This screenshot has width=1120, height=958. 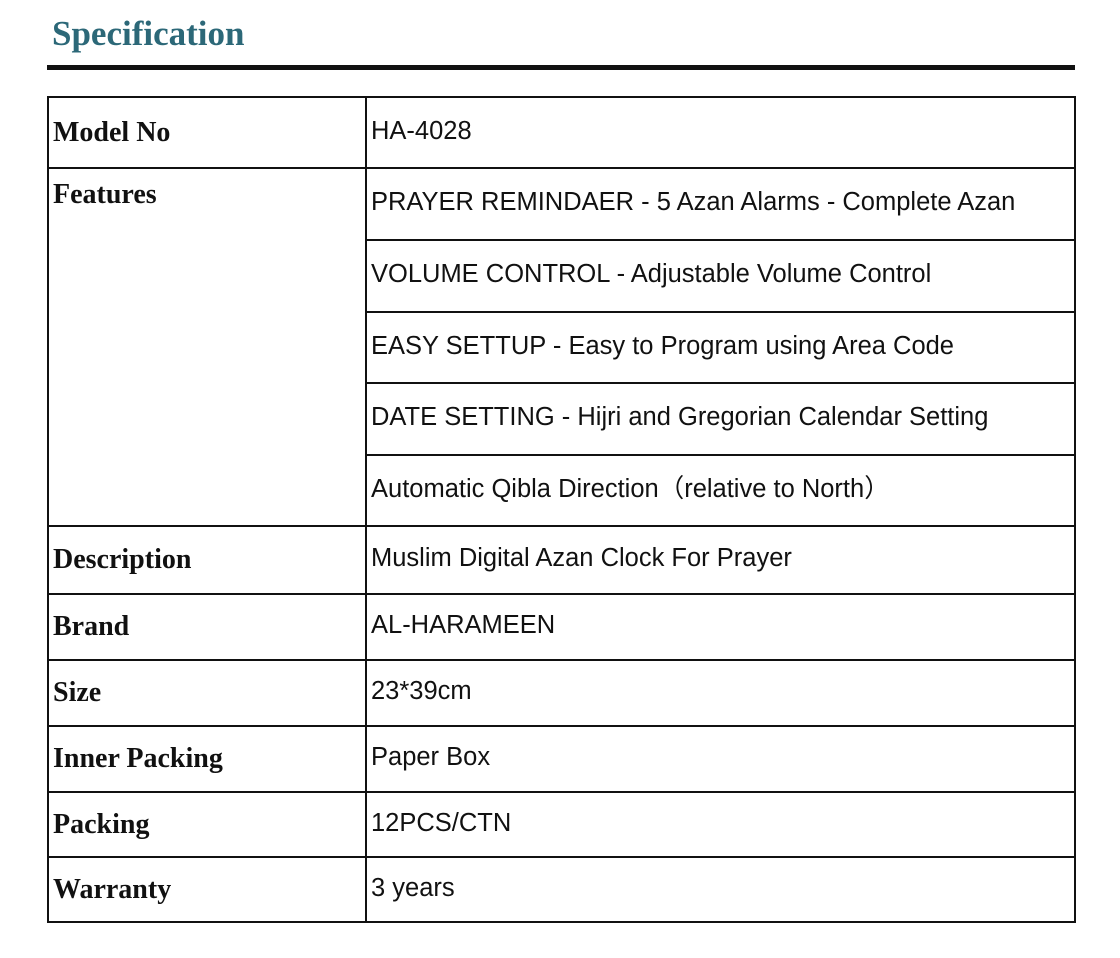 What do you see at coordinates (148, 33) in the screenshot?
I see `page-title: Specification` at bounding box center [148, 33].